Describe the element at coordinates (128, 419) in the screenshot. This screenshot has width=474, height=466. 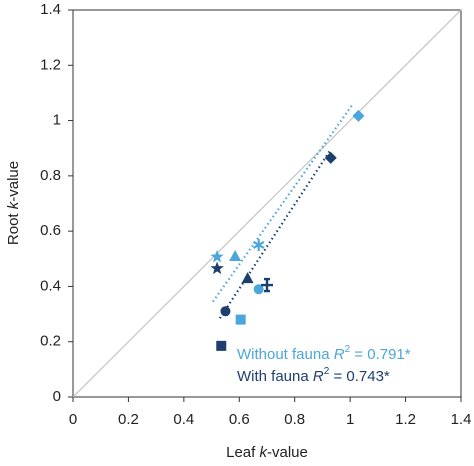
I see `x-tick-label: 0.2` at that location.